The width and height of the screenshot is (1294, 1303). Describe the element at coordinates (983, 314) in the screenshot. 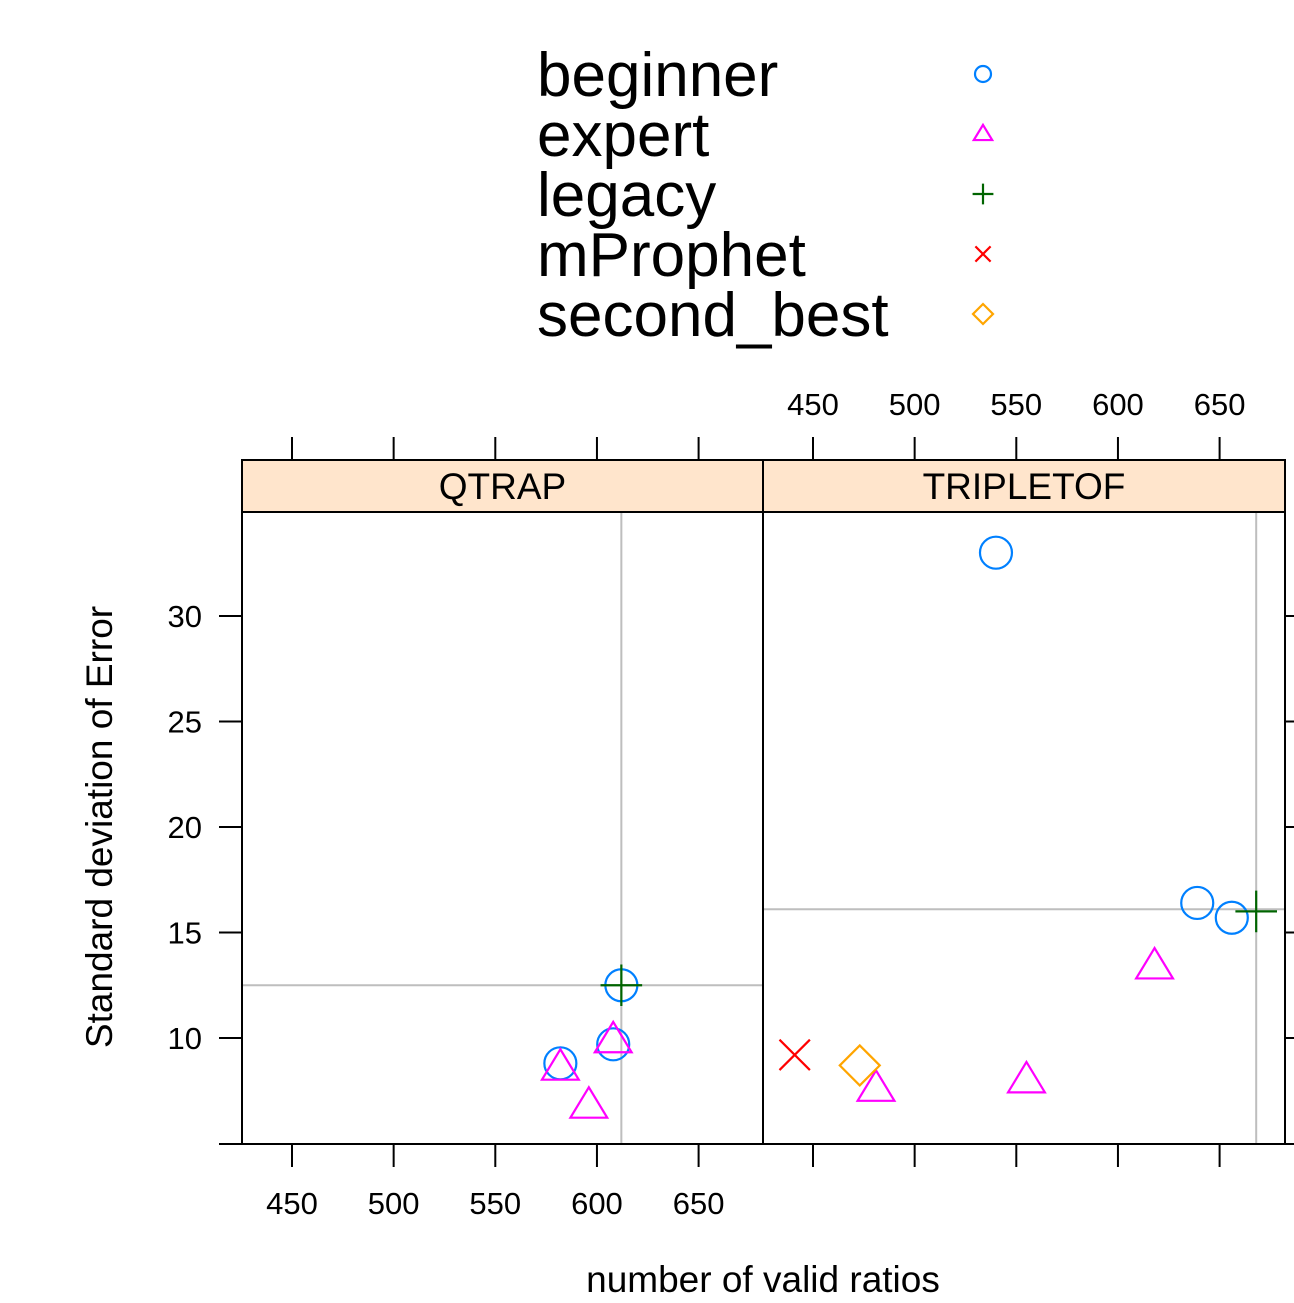

I see `legend-symbol-second-best` at that location.